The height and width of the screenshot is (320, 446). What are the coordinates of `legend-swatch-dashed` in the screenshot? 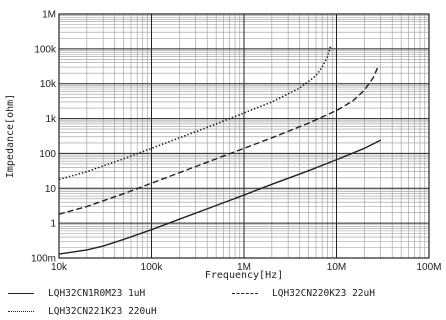 It's located at (245, 293).